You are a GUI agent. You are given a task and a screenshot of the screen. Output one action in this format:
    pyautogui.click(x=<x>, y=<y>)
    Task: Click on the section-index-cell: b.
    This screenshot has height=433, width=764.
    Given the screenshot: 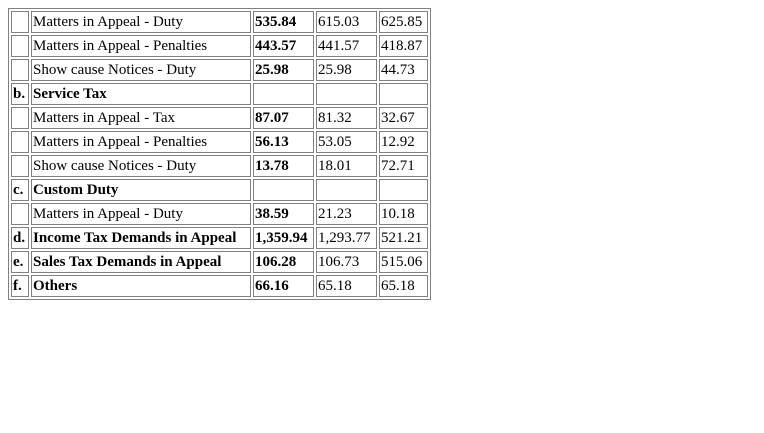 What is the action you would take?
    pyautogui.click(x=20, y=94)
    